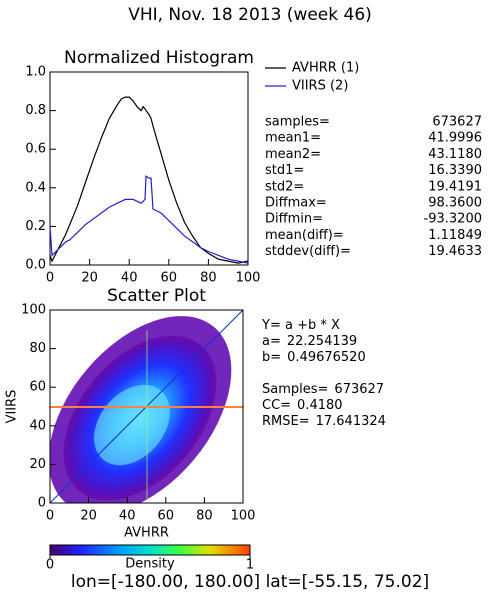  What do you see at coordinates (271, 357) in the screenshot?
I see `fit-stat-label: b=` at bounding box center [271, 357].